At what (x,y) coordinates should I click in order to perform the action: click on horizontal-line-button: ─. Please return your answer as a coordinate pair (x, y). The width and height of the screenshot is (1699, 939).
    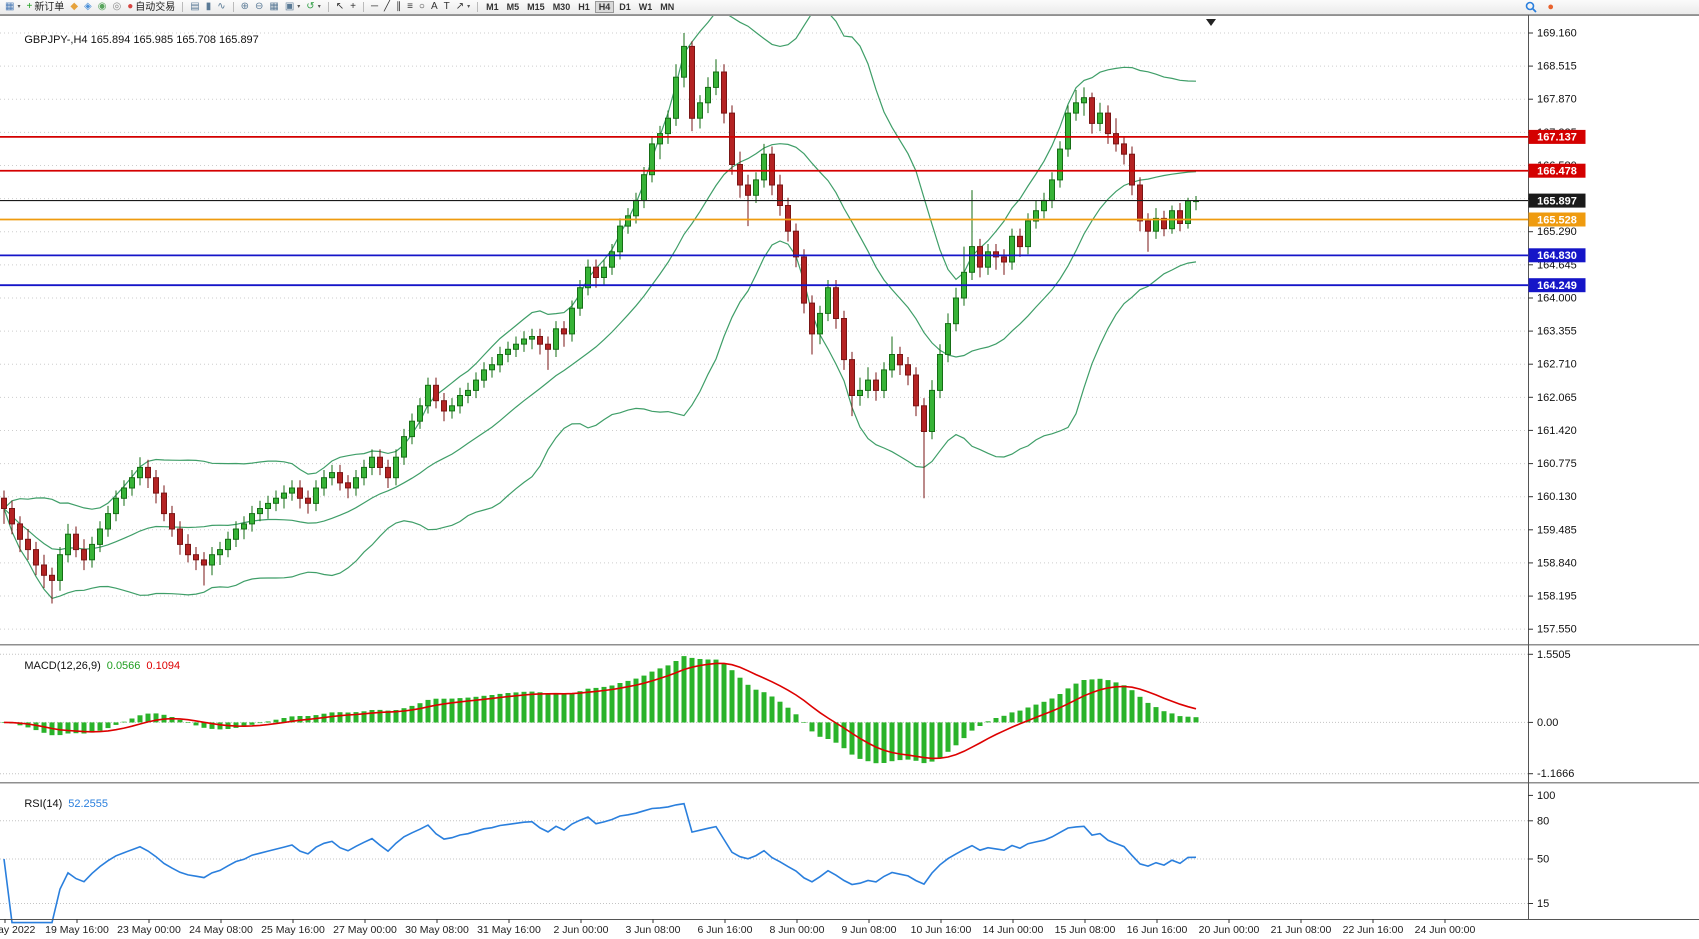
    Looking at the image, I should click on (374, 7).